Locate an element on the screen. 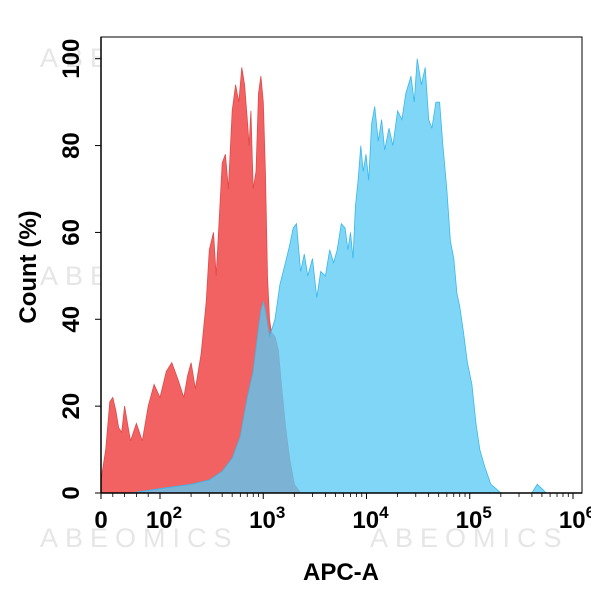 The height and width of the screenshot is (593, 591). y-tick-label: 20 is located at coordinates (71, 406).